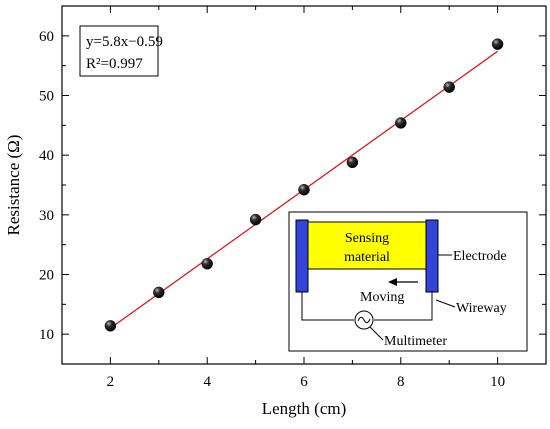  Describe the element at coordinates (401, 382) in the screenshot. I see `x-tick-label: 8` at that location.